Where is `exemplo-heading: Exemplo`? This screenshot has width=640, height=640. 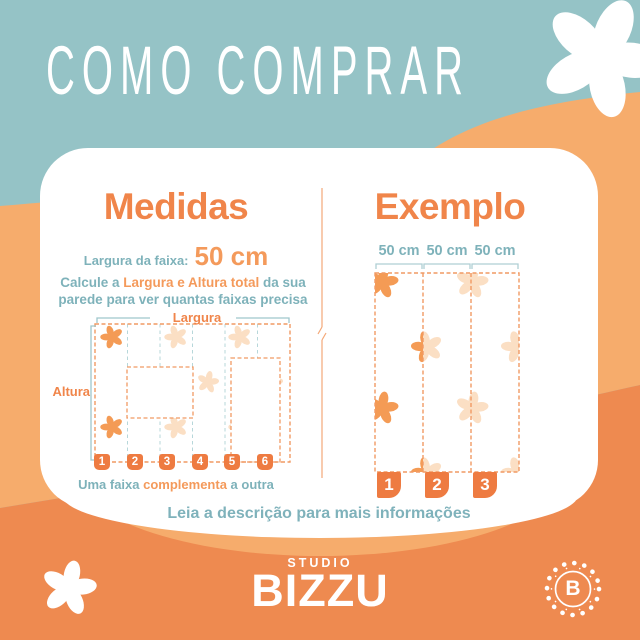 exemplo-heading: Exemplo is located at coordinates (450, 206).